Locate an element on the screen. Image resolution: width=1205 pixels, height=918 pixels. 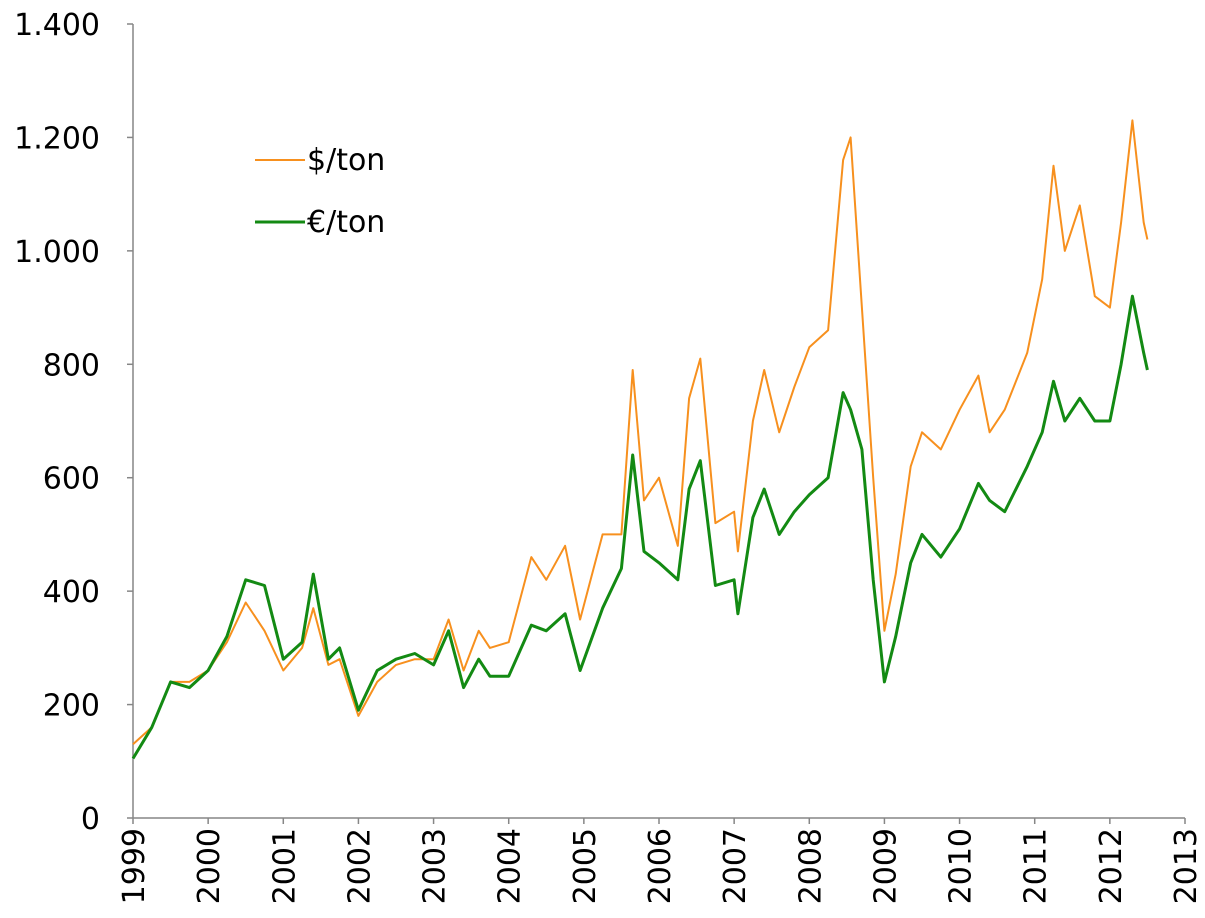
y-tick-label: 400 is located at coordinates (71, 592).